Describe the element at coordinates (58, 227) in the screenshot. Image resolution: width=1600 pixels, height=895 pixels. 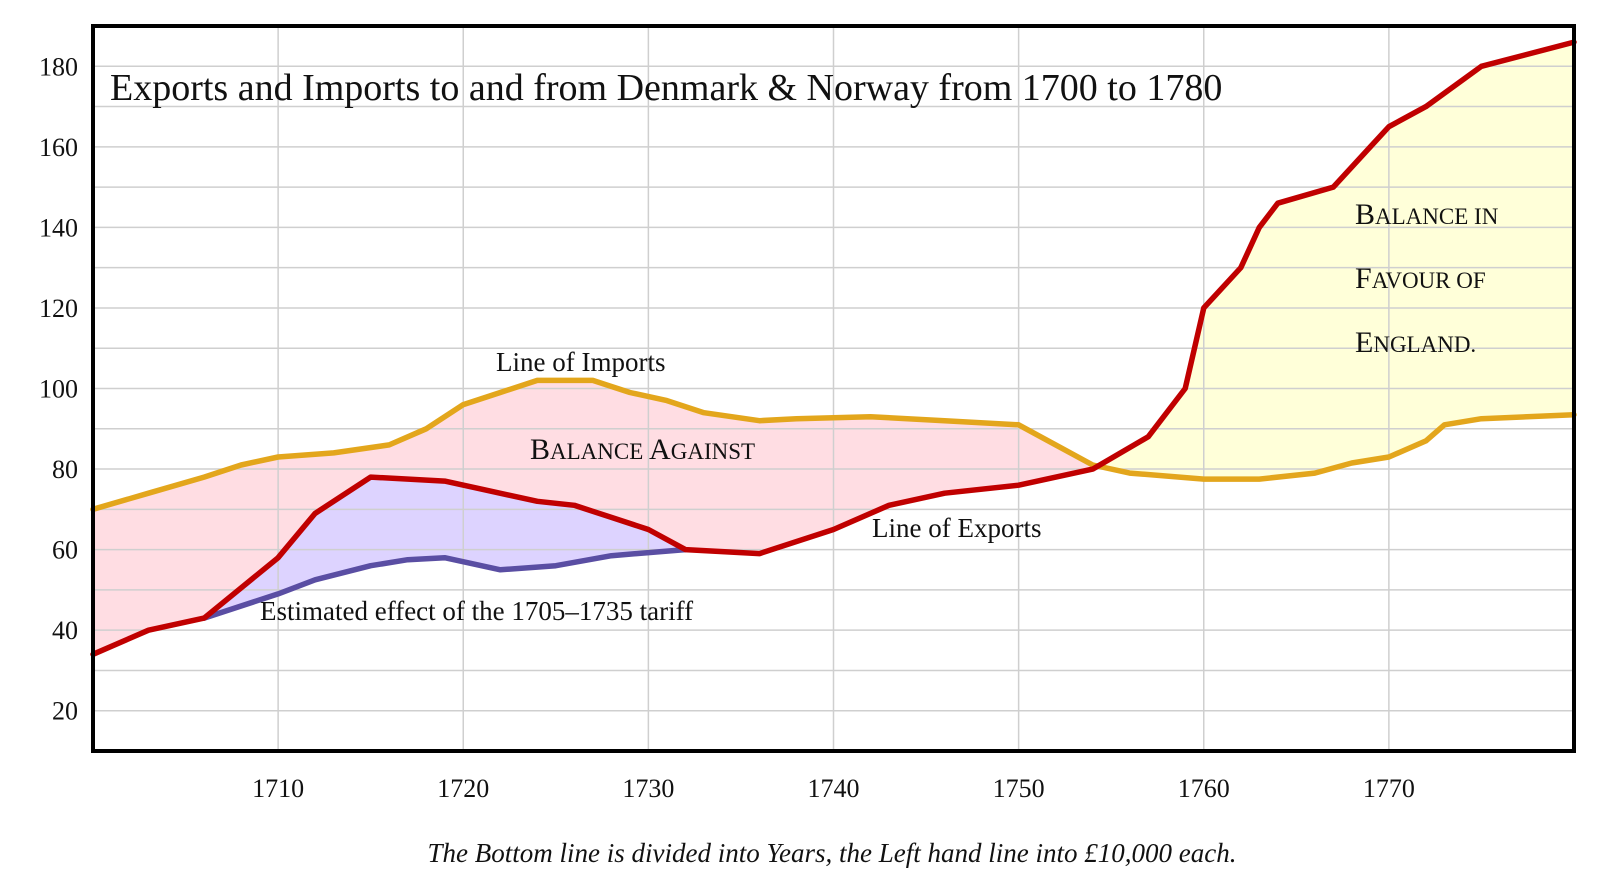
I see `y-tick-label: 140` at that location.